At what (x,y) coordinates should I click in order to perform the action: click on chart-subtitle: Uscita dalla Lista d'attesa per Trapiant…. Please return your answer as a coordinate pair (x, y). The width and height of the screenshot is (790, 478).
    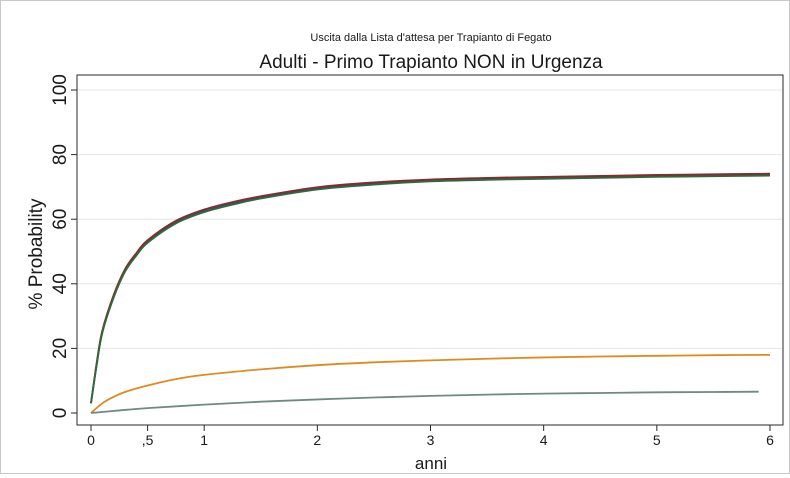
    Looking at the image, I should click on (430, 38).